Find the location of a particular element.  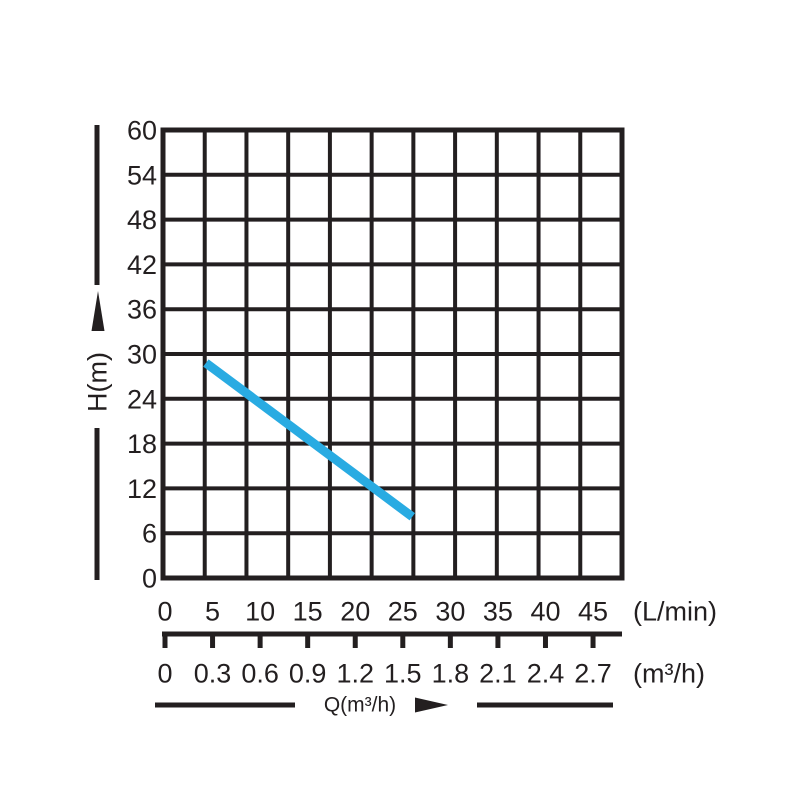

y-axis-title: H(m) is located at coordinates (97, 382).